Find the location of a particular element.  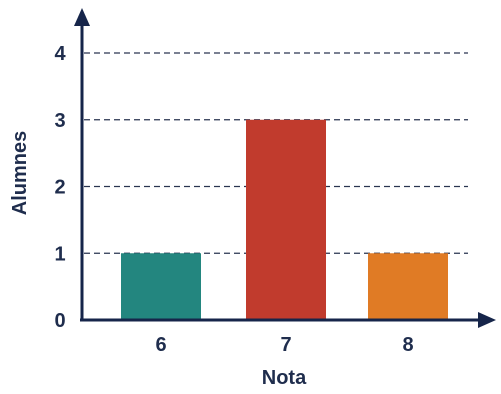

x-tick-label: 6 is located at coordinates (160, 345).